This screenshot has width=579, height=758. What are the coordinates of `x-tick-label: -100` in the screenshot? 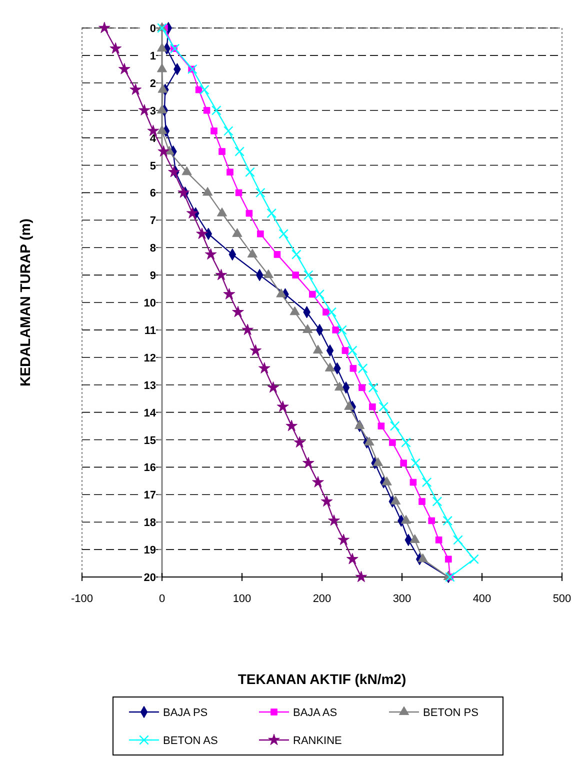 It's located at (82, 599).